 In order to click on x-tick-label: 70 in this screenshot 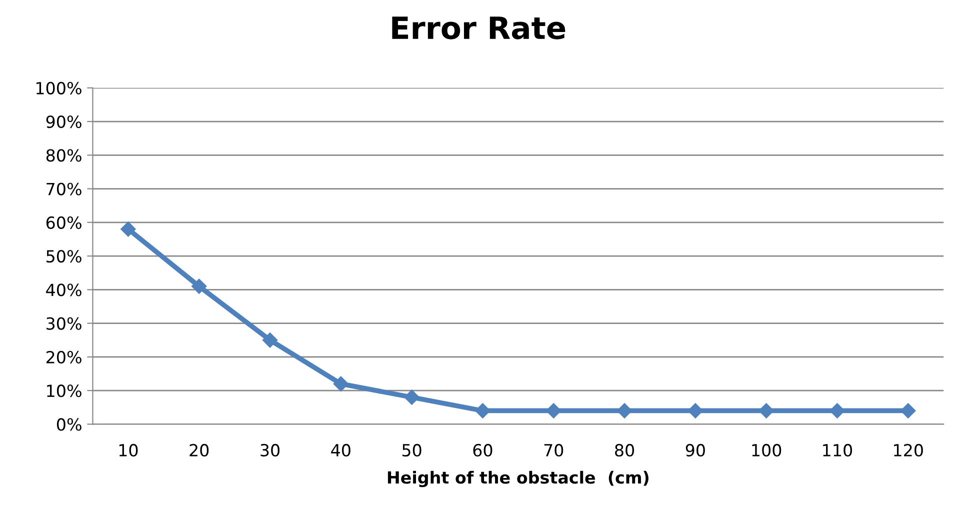, I will do `click(554, 450)`.